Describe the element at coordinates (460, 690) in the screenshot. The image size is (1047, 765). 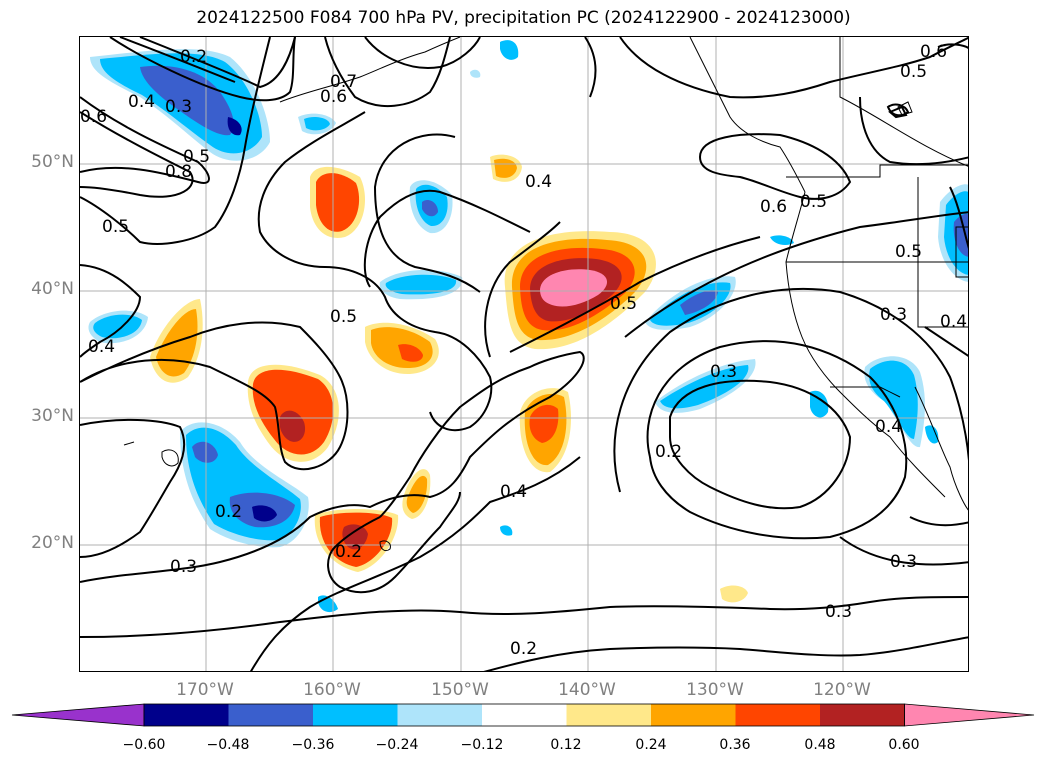
I see `lon-label-150w: 150°W` at that location.